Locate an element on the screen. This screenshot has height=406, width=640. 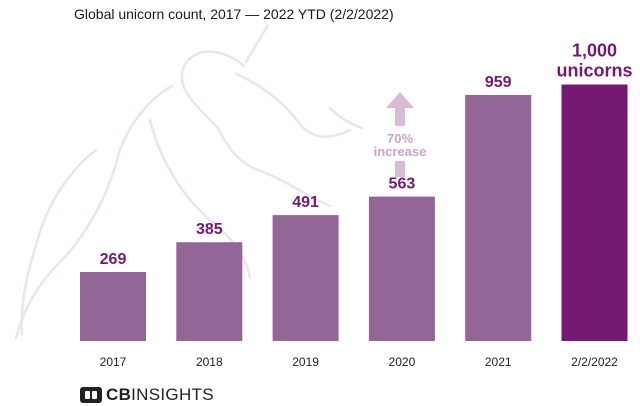
cbinsights-logo-icon is located at coordinates (91, 395).